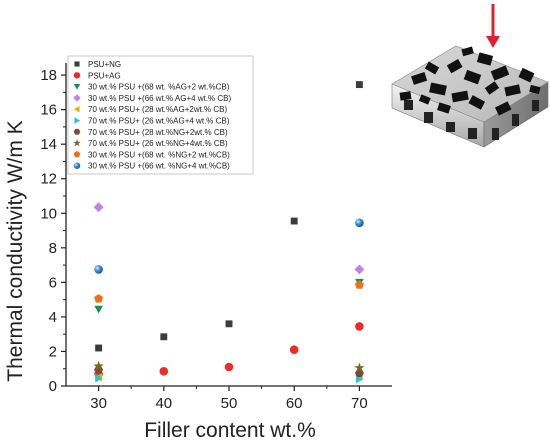 This screenshot has width=550, height=447. I want to click on legend-label: 30 wt.% PSU +(66 wt. %NG+4 wt.%CB), so click(159, 166).